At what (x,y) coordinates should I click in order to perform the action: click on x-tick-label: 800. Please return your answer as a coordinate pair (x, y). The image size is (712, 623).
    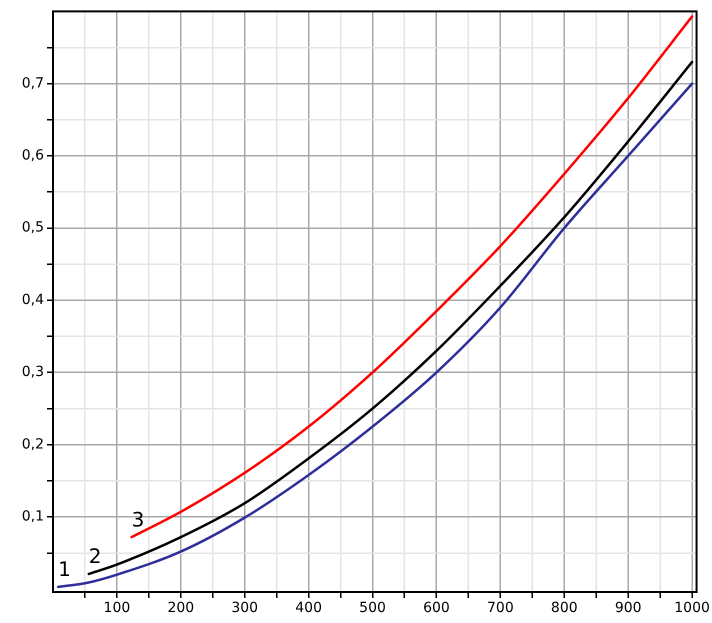
    Looking at the image, I should click on (564, 608).